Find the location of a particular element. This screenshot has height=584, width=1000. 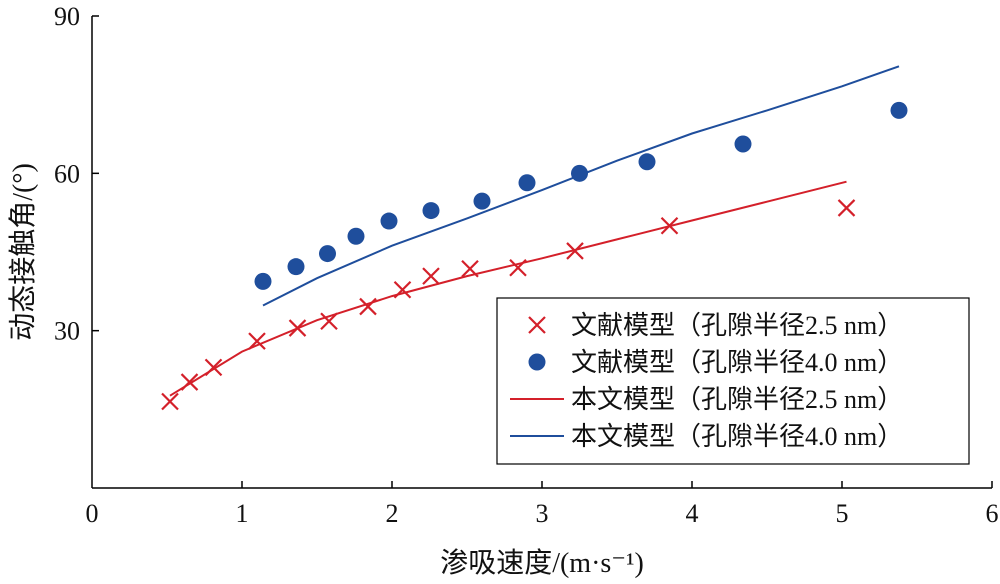

y-tick-layer: 30 60 90 is located at coordinates (76, 174).